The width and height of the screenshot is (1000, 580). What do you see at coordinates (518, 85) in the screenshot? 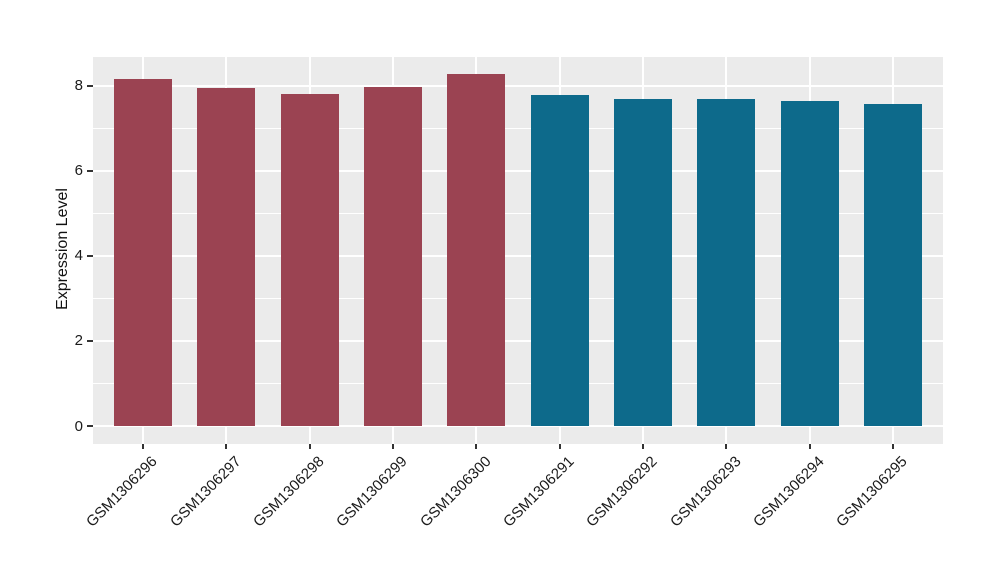
I see `gridline-major-y8` at bounding box center [518, 85].